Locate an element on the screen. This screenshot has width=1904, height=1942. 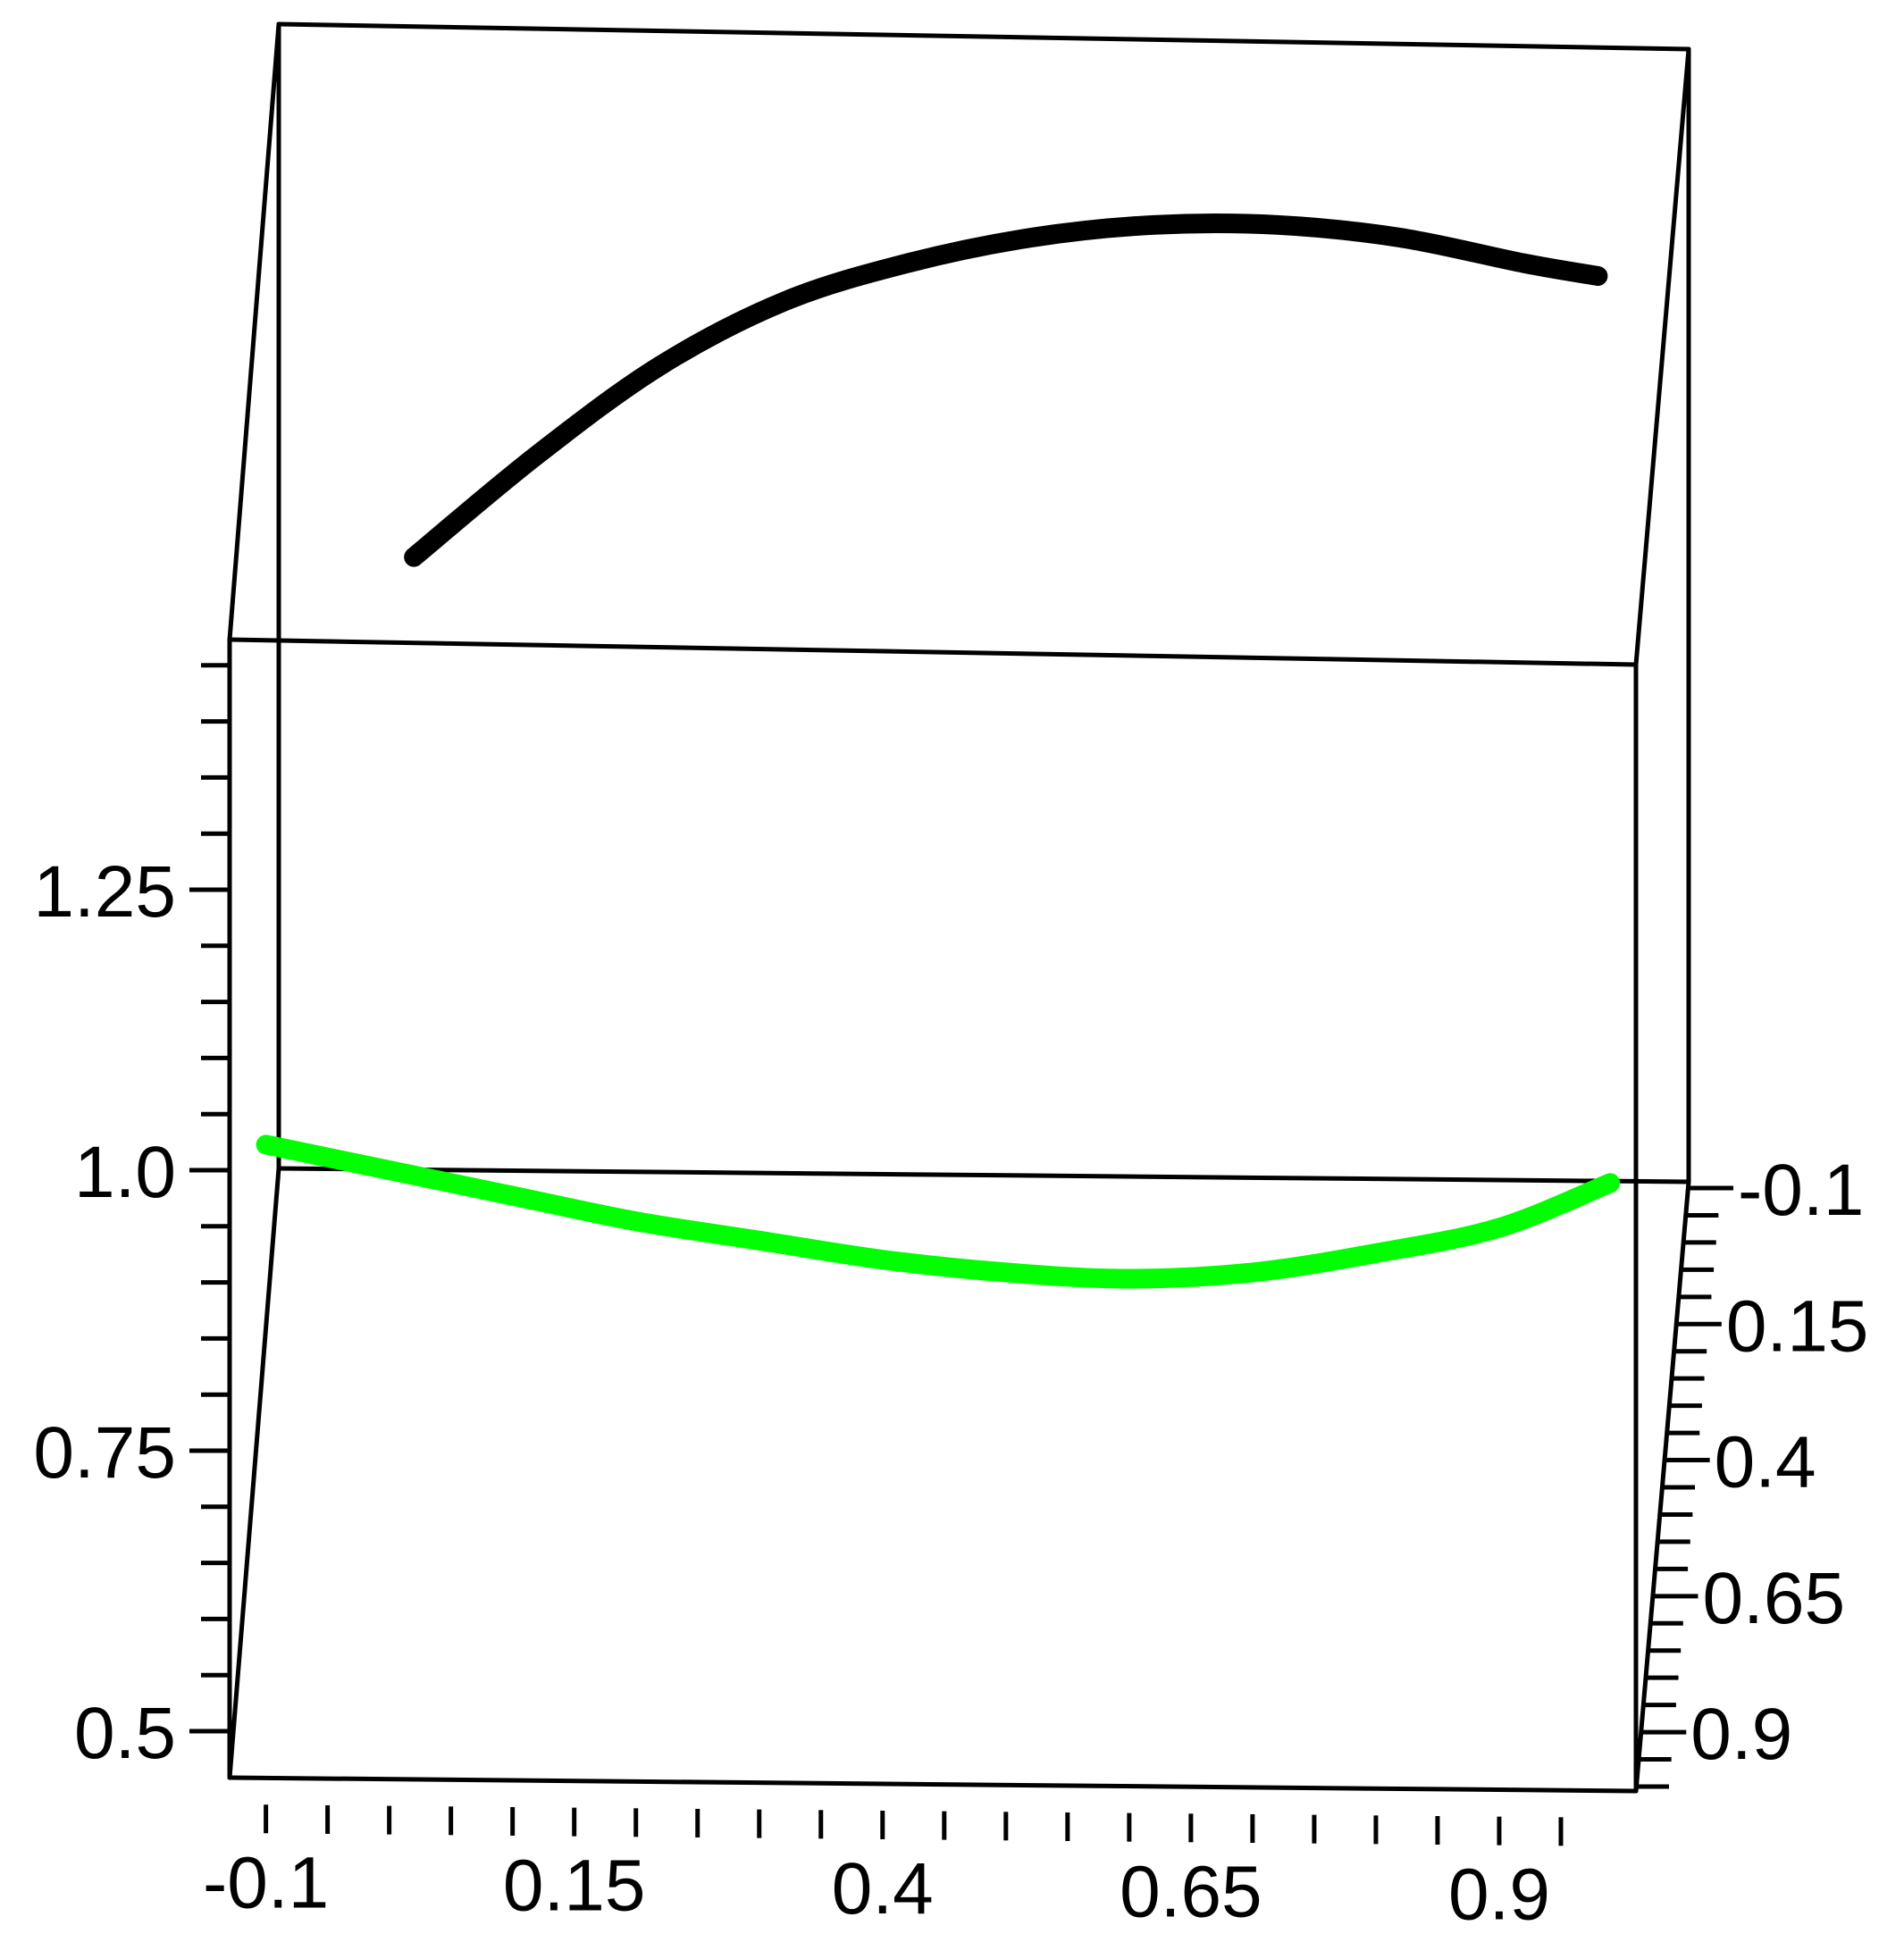
frame-bottom-left-diagonal-edge is located at coordinates (254, 1473).